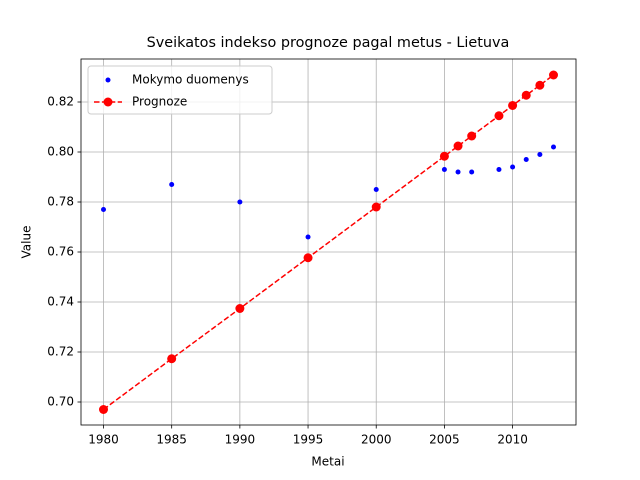 The height and width of the screenshot is (480, 640). I want to click on y-tick-label: 0.72, so click(60, 352).